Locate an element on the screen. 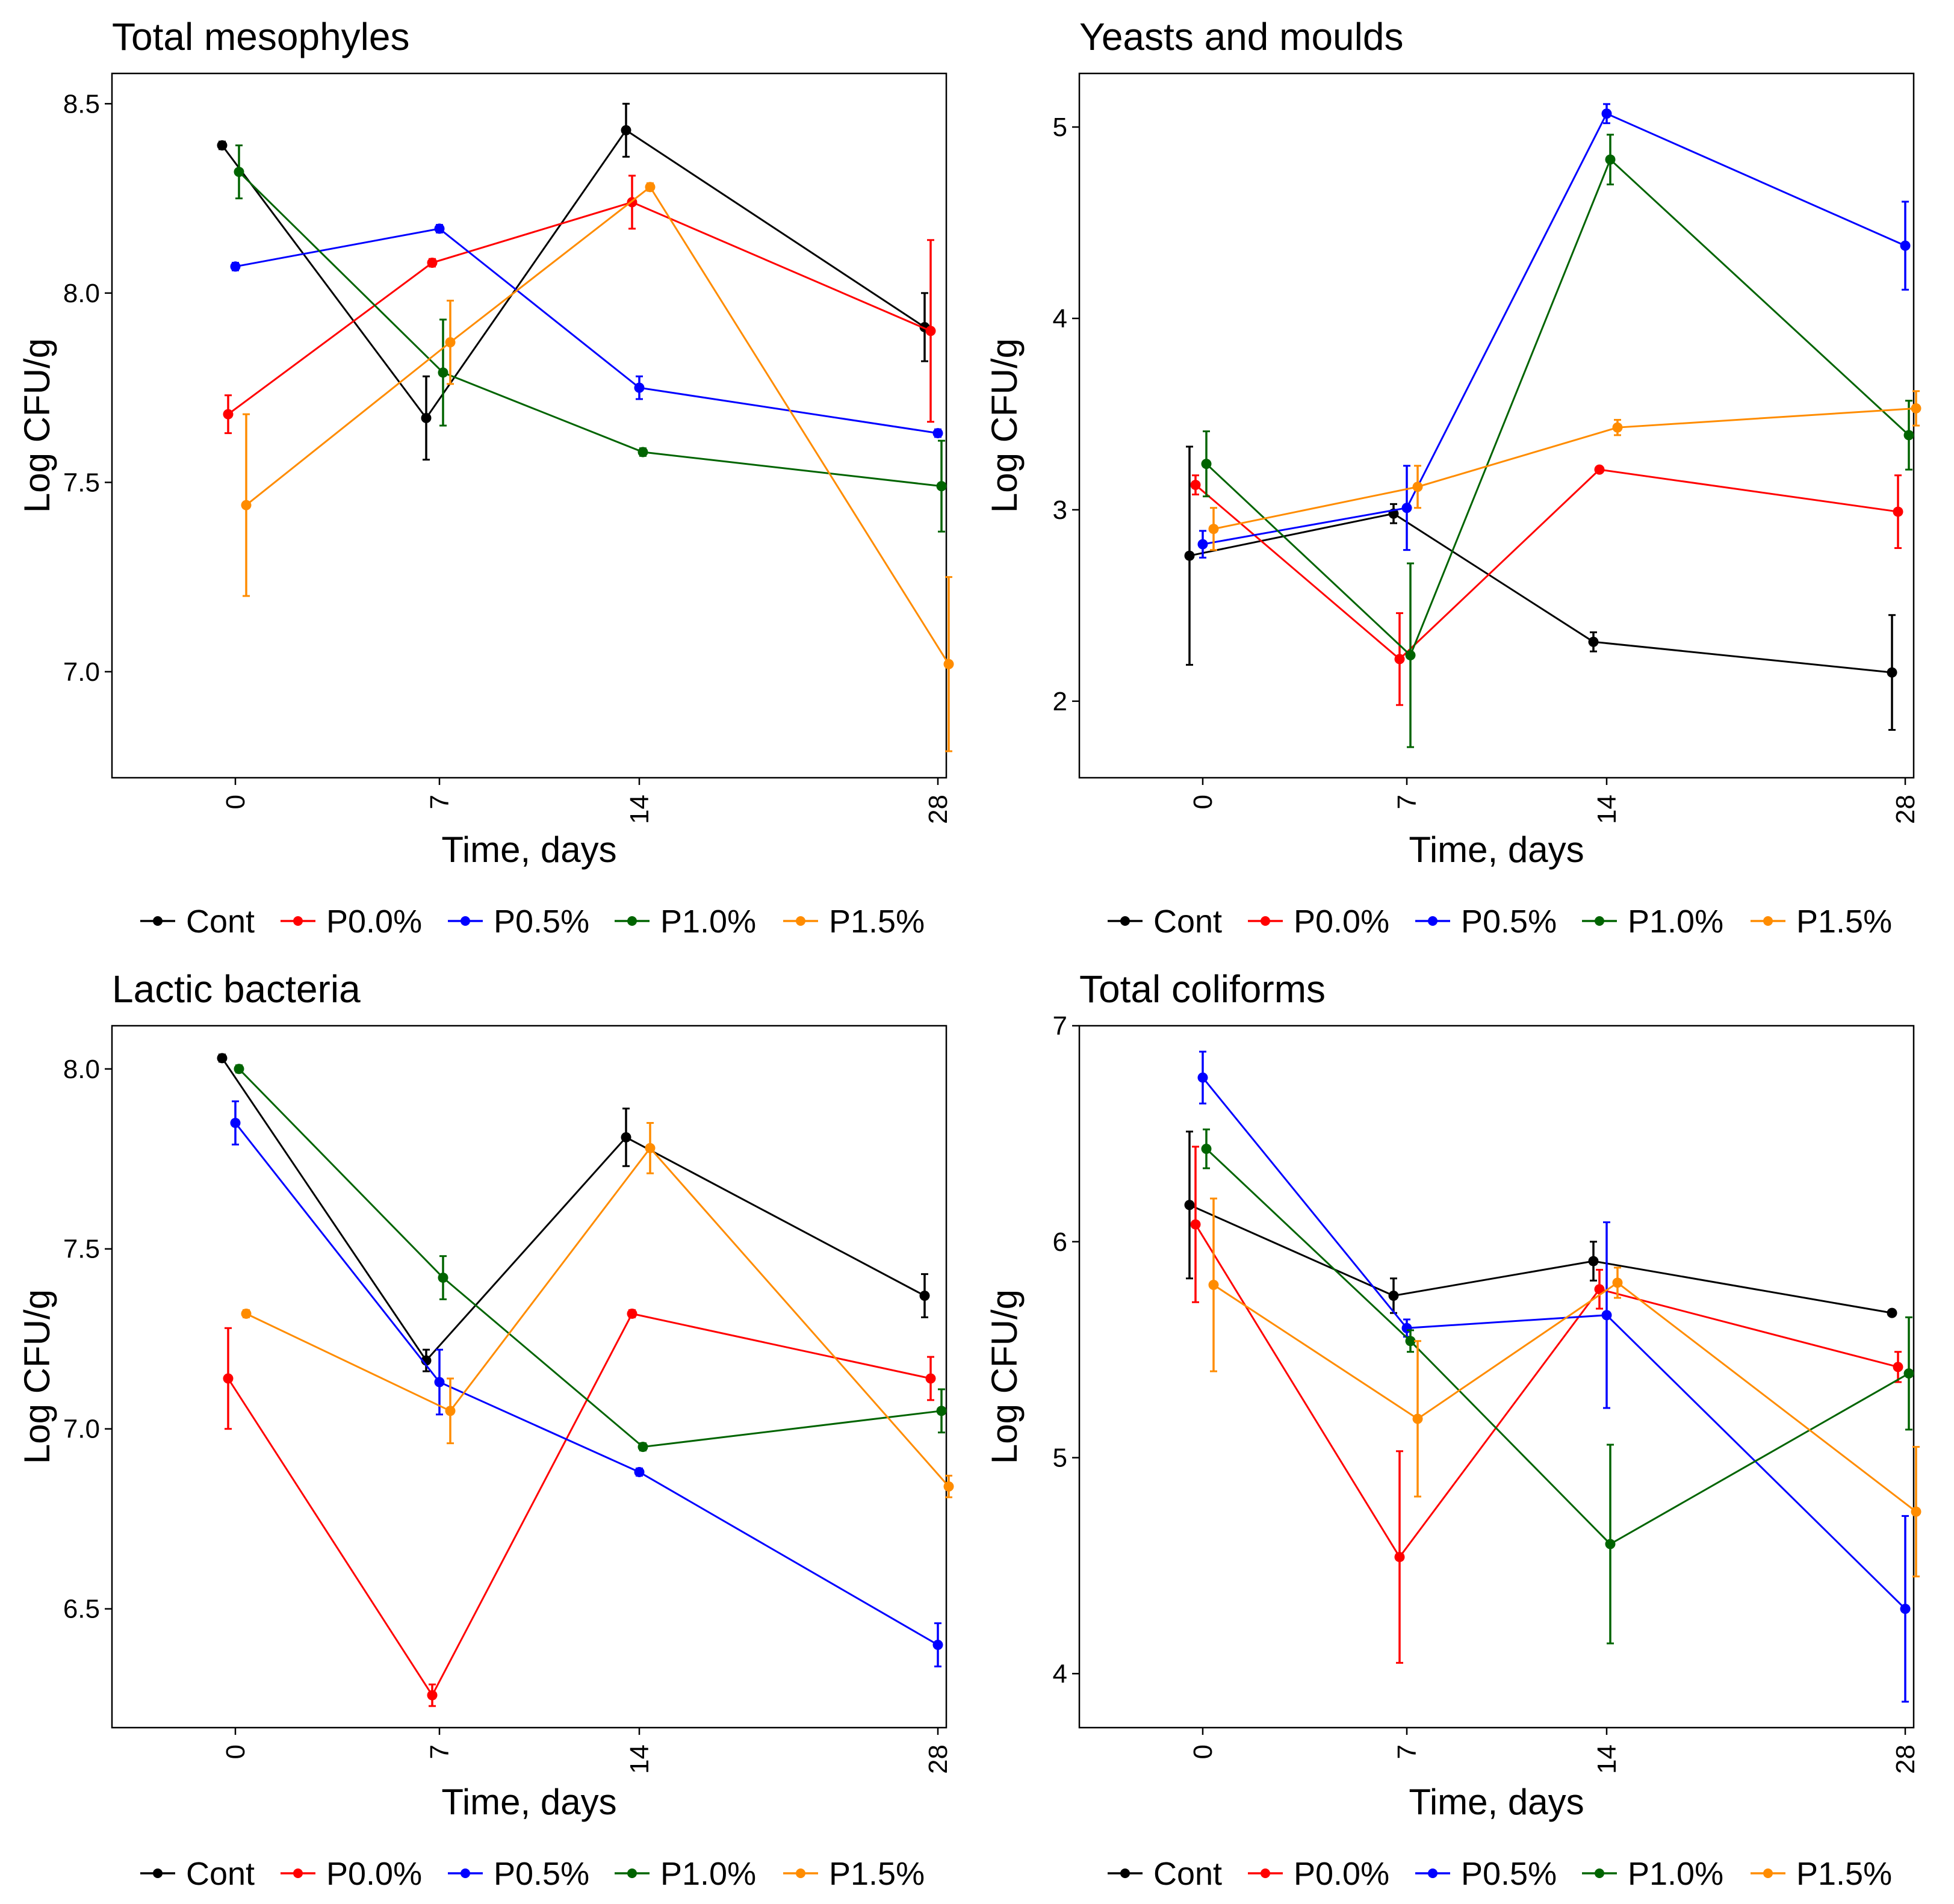 This screenshot has width=1954, height=1904. panel-title: Total mesophyles is located at coordinates (261, 37).